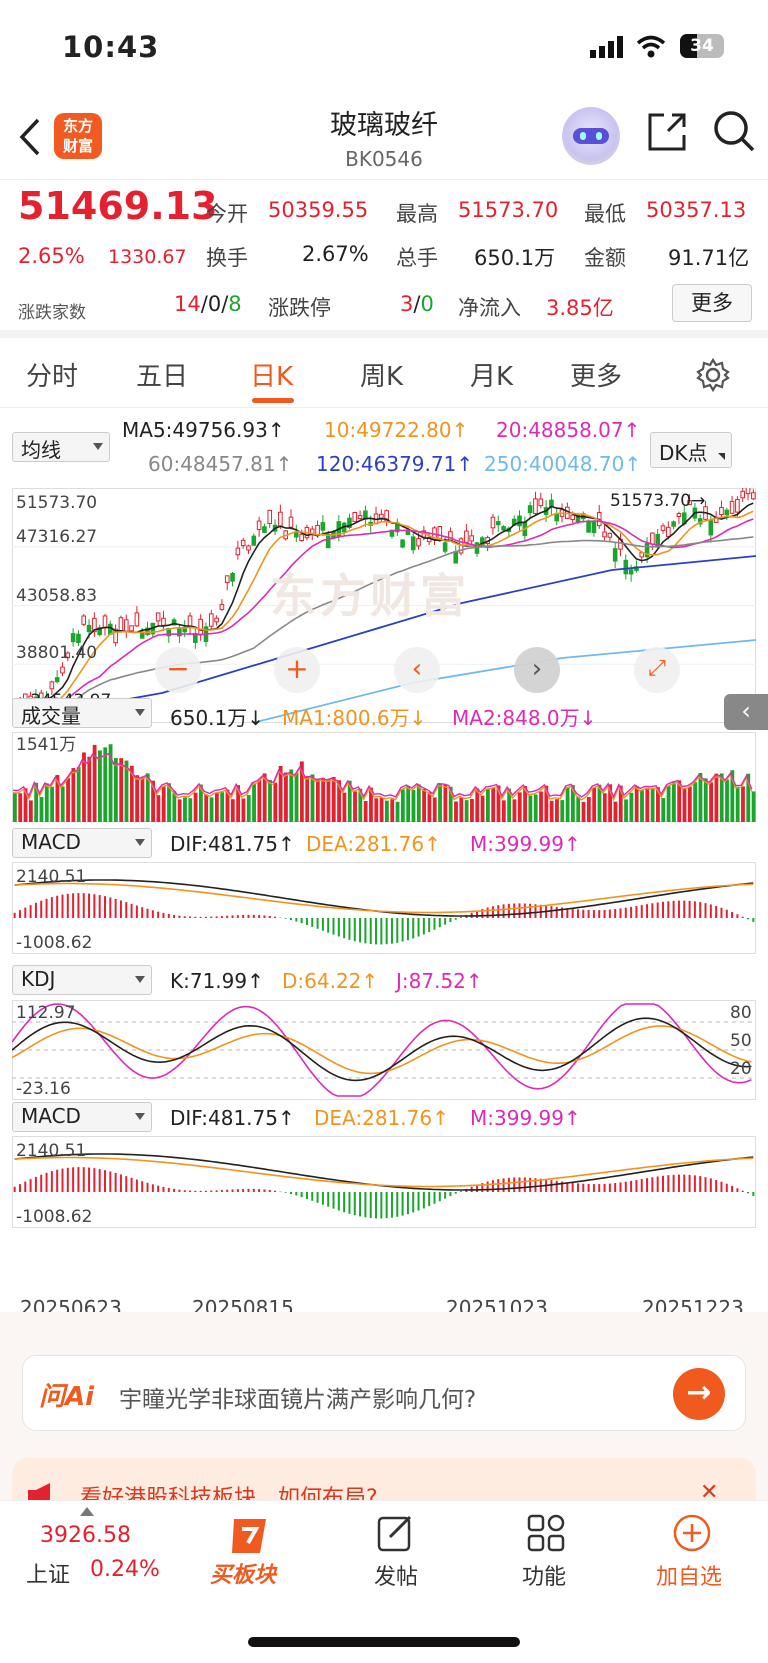  I want to click on kdj-panel: 112.97 -23.16 80 50 20, so click(384, 1050).